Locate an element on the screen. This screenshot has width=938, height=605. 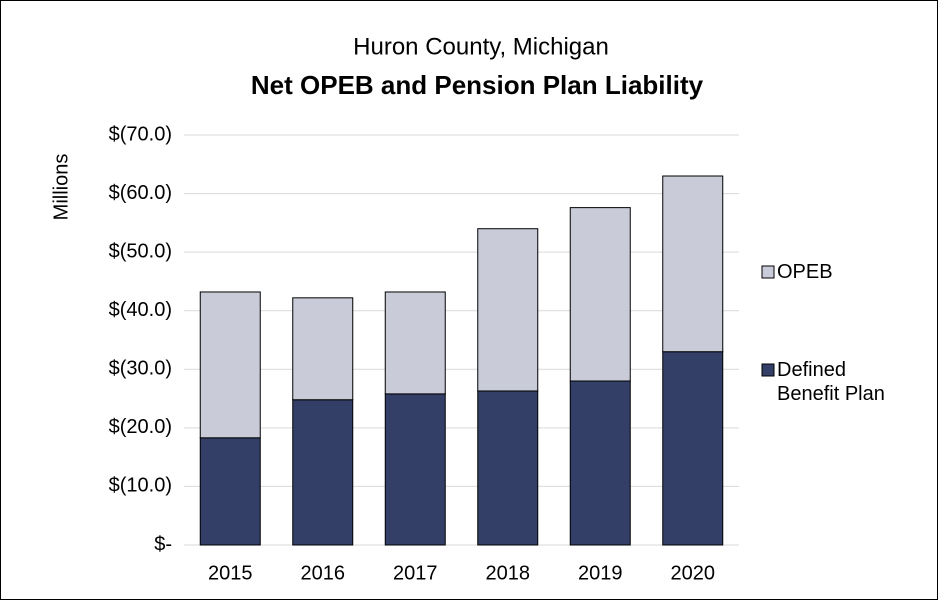
y-tick-label: $(40.0) is located at coordinates (140, 310).